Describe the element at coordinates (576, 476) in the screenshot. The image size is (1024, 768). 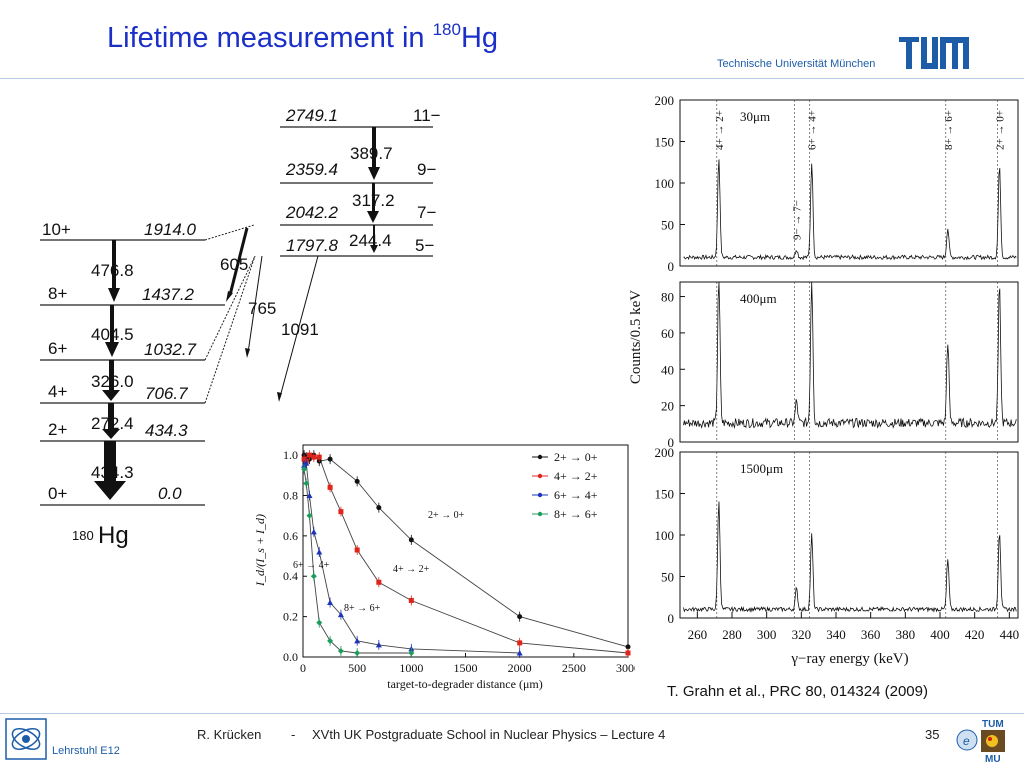
I see `legend-label: 4+ → 2+` at that location.